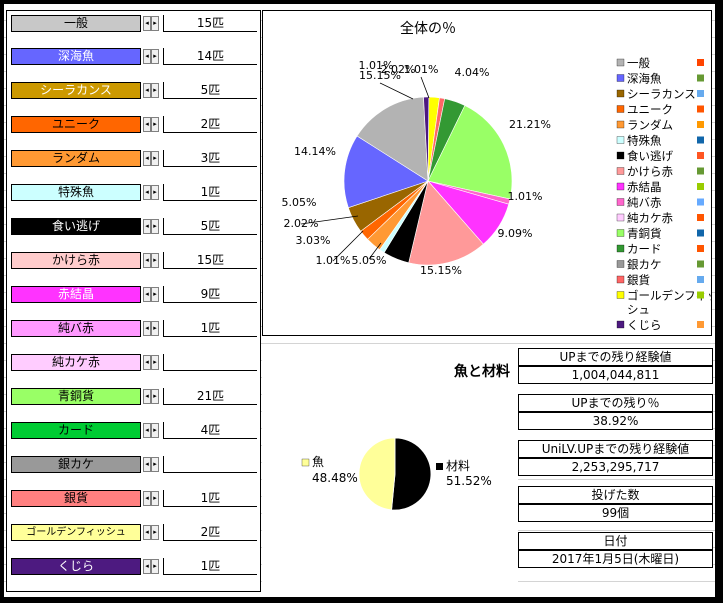  Describe the element at coordinates (315, 151) in the screenshot. I see `pie-data-label: 14.14%` at that location.